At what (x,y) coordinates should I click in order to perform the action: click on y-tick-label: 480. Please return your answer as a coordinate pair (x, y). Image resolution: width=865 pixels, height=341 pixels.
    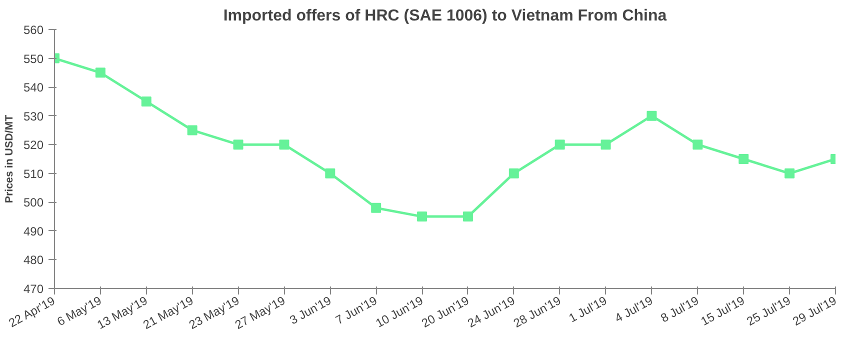
    Looking at the image, I should click on (33, 260).